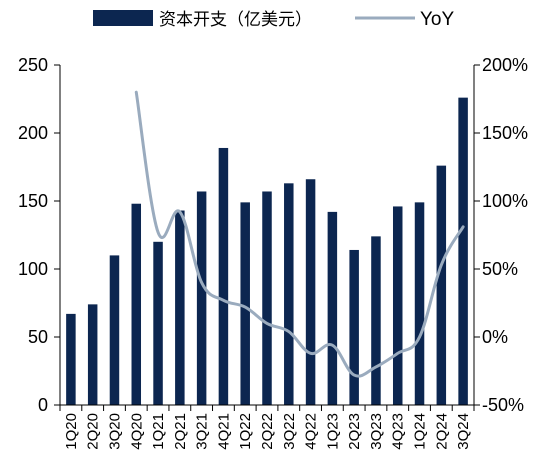 The height and width of the screenshot is (474, 549). I want to click on legend: 资本开支（亿美元） YoY, so click(273, 19).